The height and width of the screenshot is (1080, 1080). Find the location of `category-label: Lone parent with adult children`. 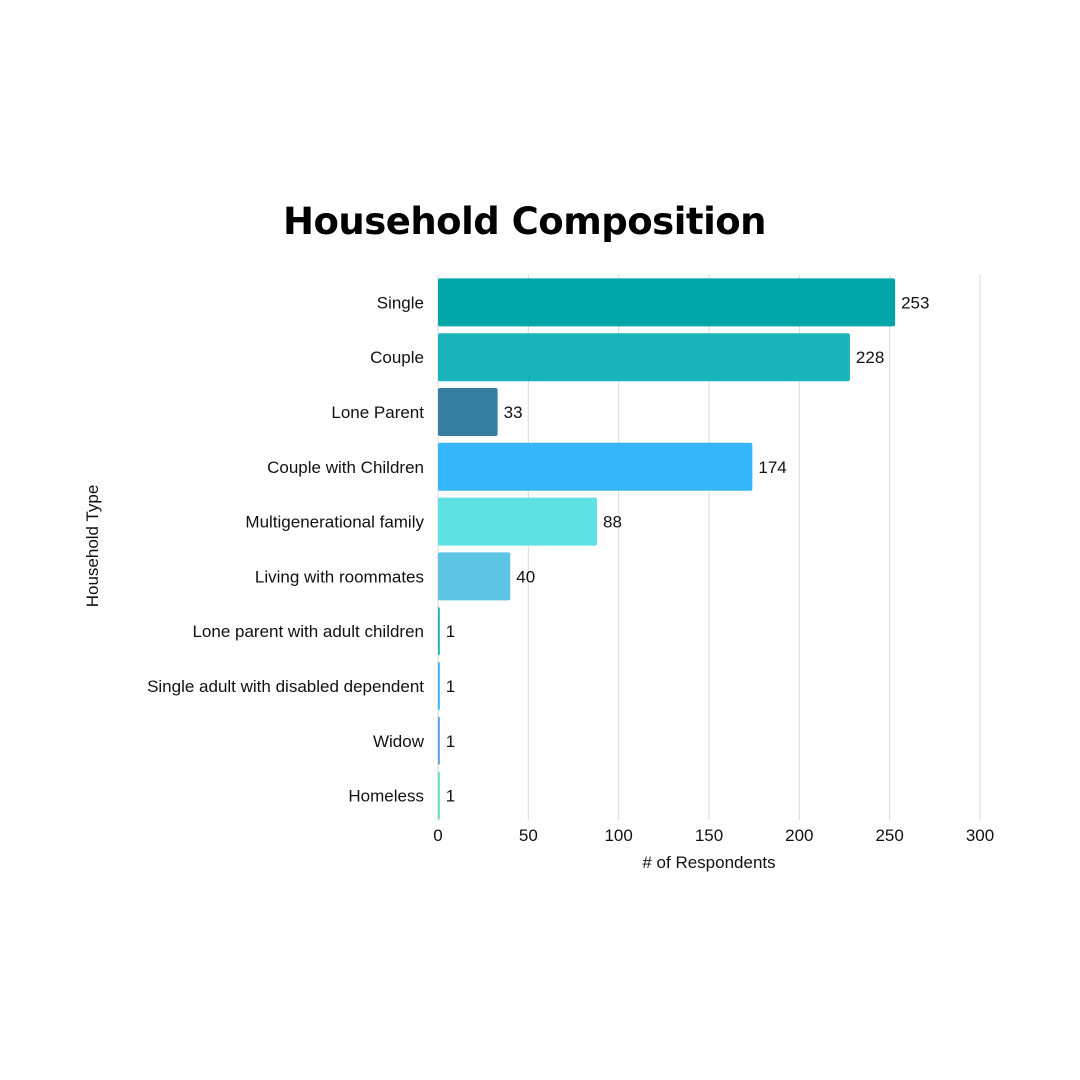

category-label: Lone parent with adult children is located at coordinates (308, 631).